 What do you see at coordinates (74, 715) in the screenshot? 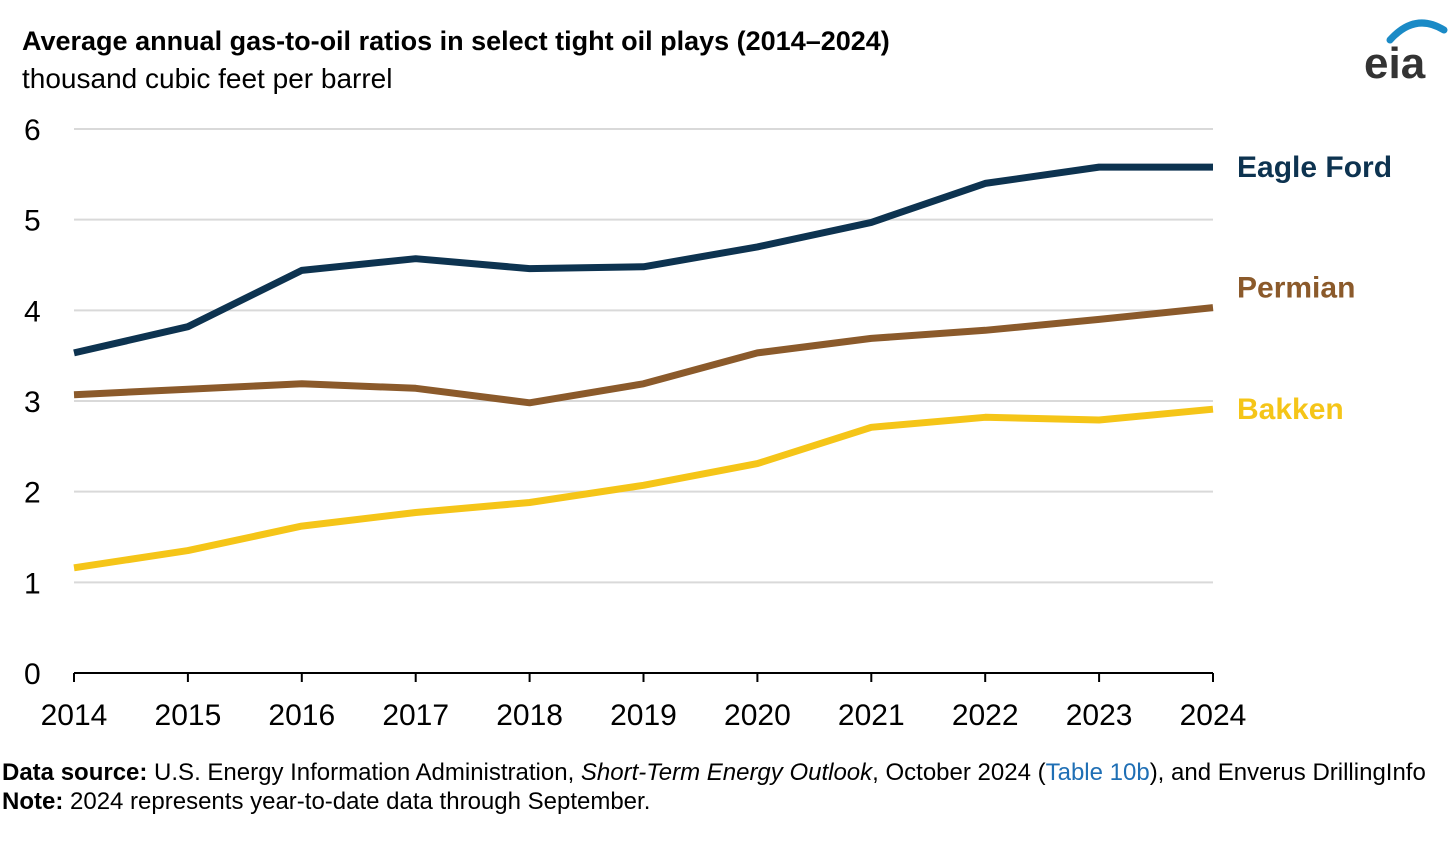
I see `x-tick-label: 2014` at bounding box center [74, 715].